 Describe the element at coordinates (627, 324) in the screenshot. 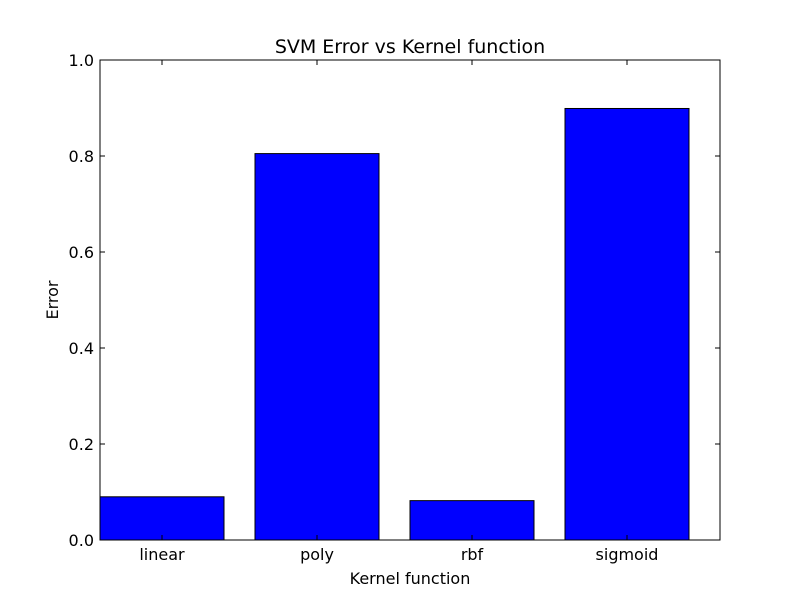

I see `bar-sigmoid` at that location.